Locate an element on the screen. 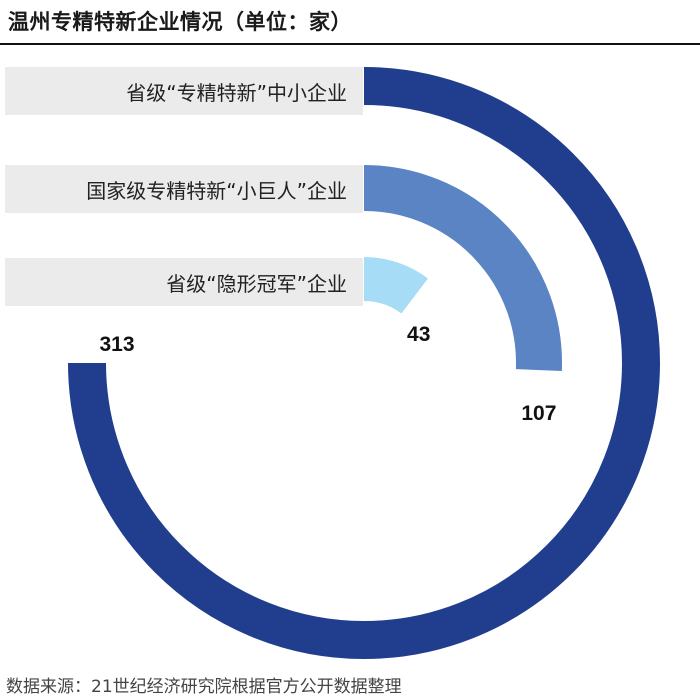 Image resolution: width=700 pixels, height=700 pixels. title-divider is located at coordinates (350, 44).